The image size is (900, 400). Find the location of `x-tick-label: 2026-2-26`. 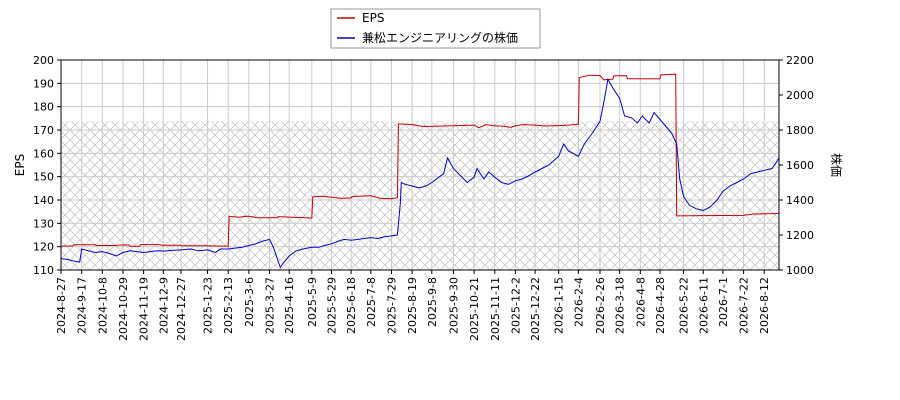

x-tick-label: 2026-2-26 is located at coordinates (600, 305).